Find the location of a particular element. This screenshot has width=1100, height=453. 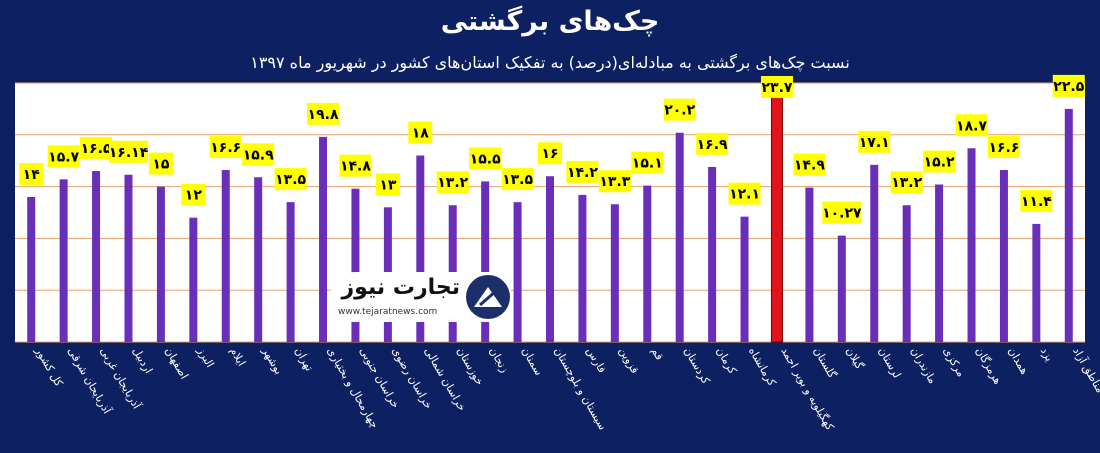

data-label: ۱۴.۲ is located at coordinates (582, 173).